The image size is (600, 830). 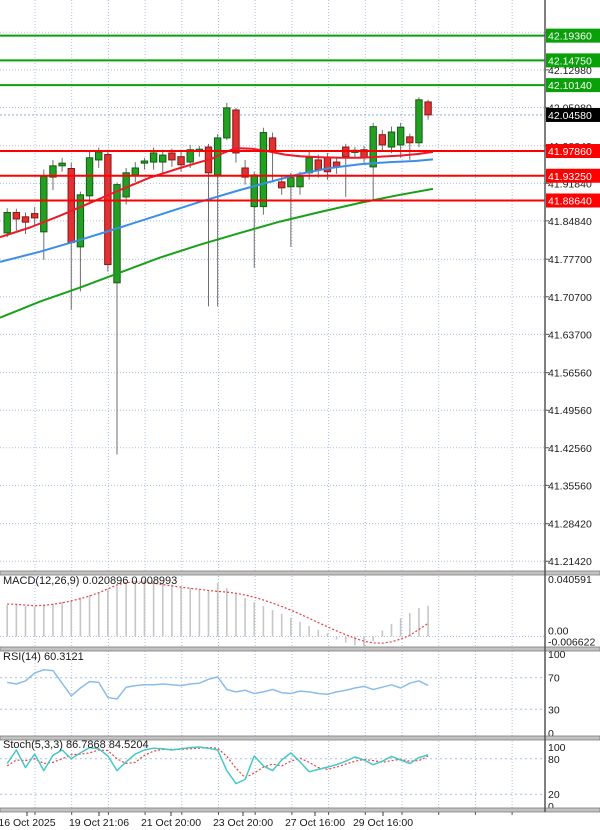 I want to click on resistance-price-label: 42.14750, so click(x=570, y=61).